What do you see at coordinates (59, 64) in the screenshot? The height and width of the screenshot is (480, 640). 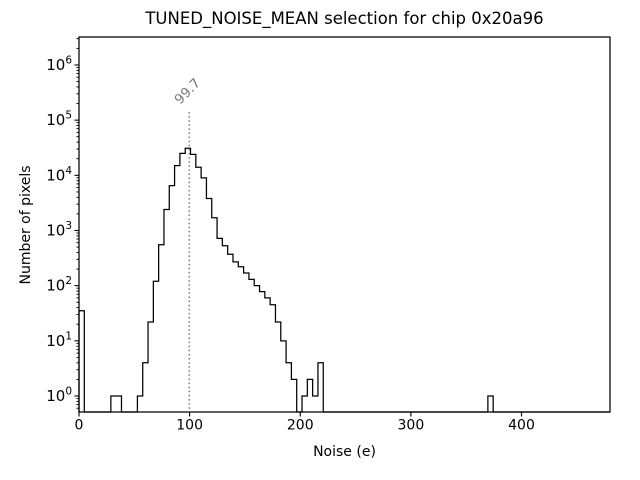 I see `y-tick-label: 10⁶` at bounding box center [59, 64].